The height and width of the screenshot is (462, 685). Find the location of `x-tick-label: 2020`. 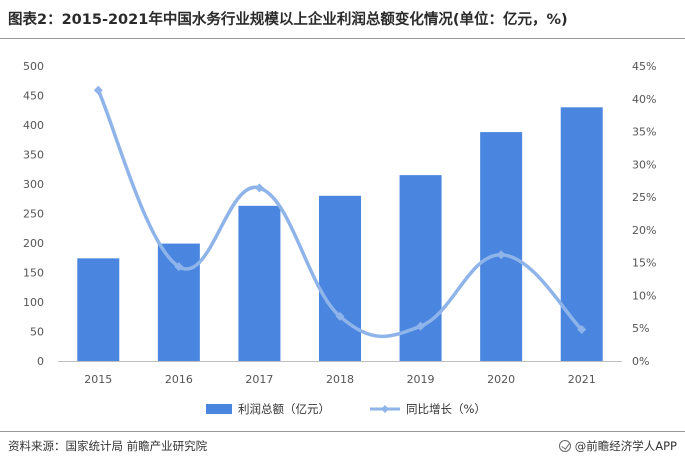

x-tick-label: 2020 is located at coordinates (501, 379).